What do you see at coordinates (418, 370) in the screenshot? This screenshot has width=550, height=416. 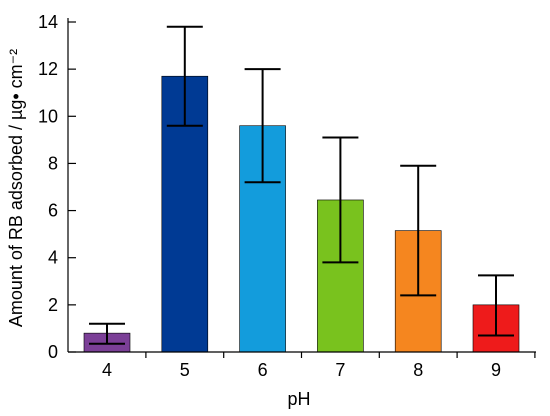 I see `x-tick-label-8: 8` at bounding box center [418, 370].